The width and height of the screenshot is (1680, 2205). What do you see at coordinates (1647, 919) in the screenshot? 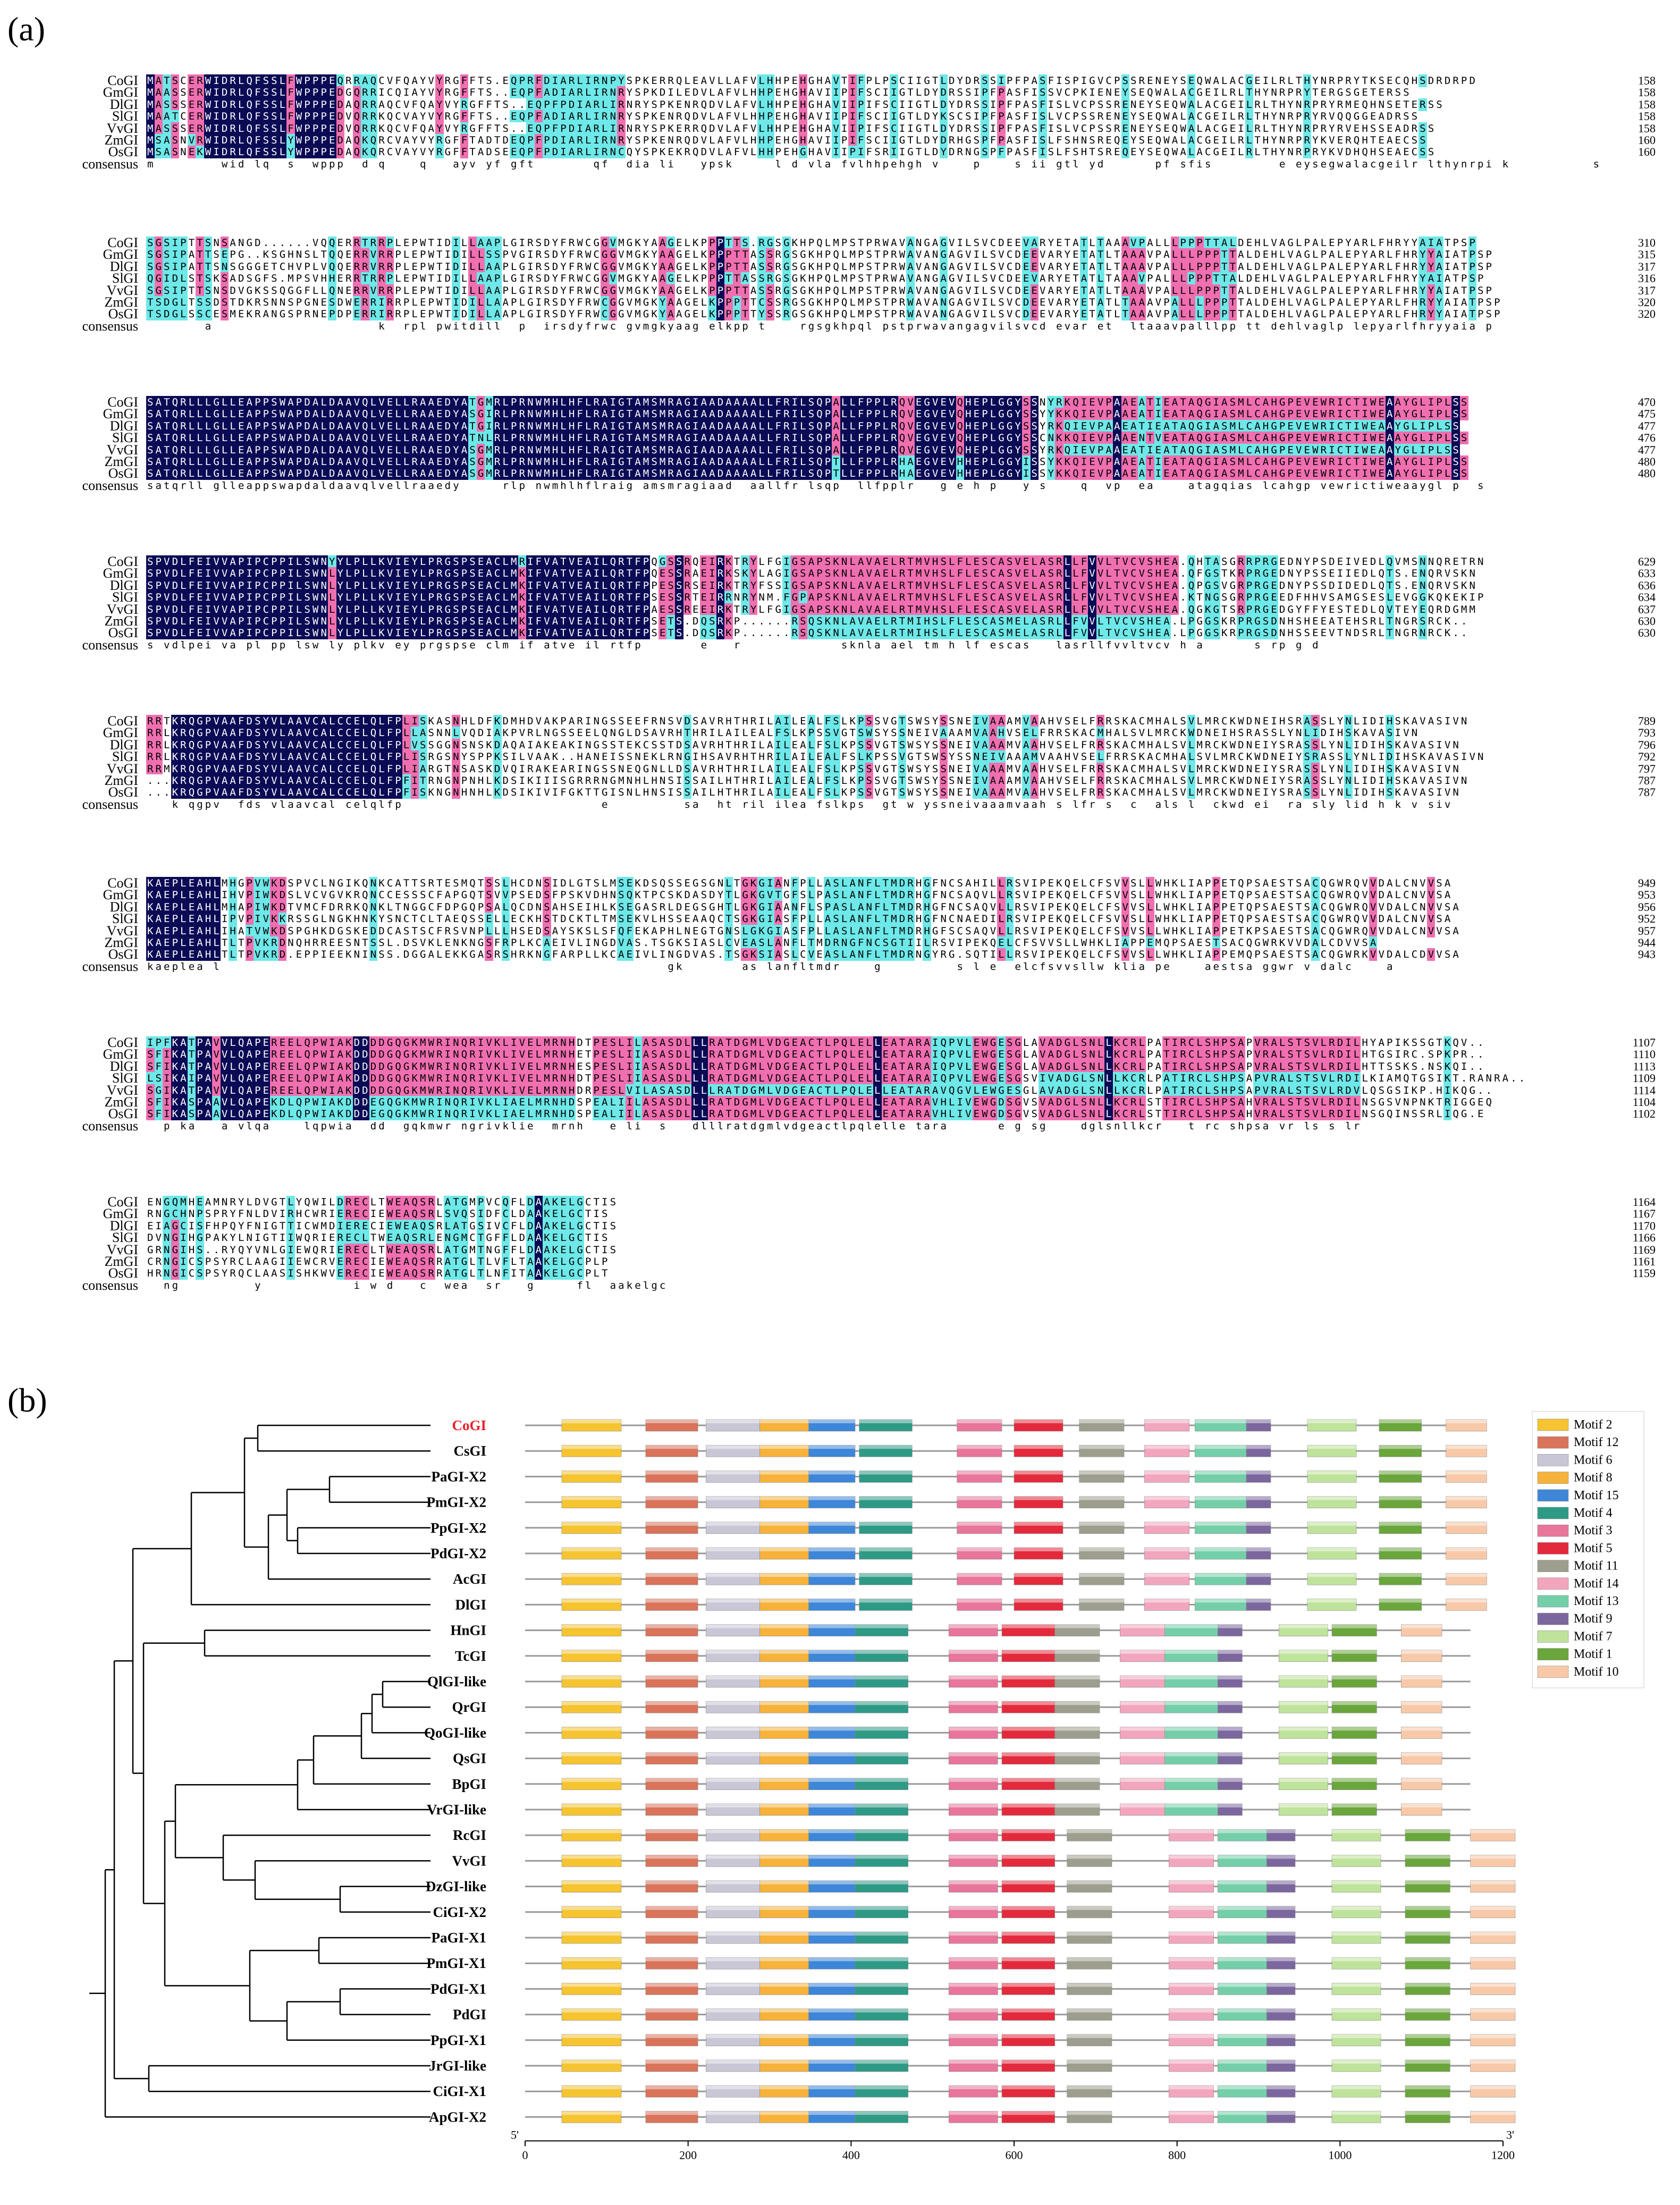
I see `sequence-position: 952` at bounding box center [1647, 919].